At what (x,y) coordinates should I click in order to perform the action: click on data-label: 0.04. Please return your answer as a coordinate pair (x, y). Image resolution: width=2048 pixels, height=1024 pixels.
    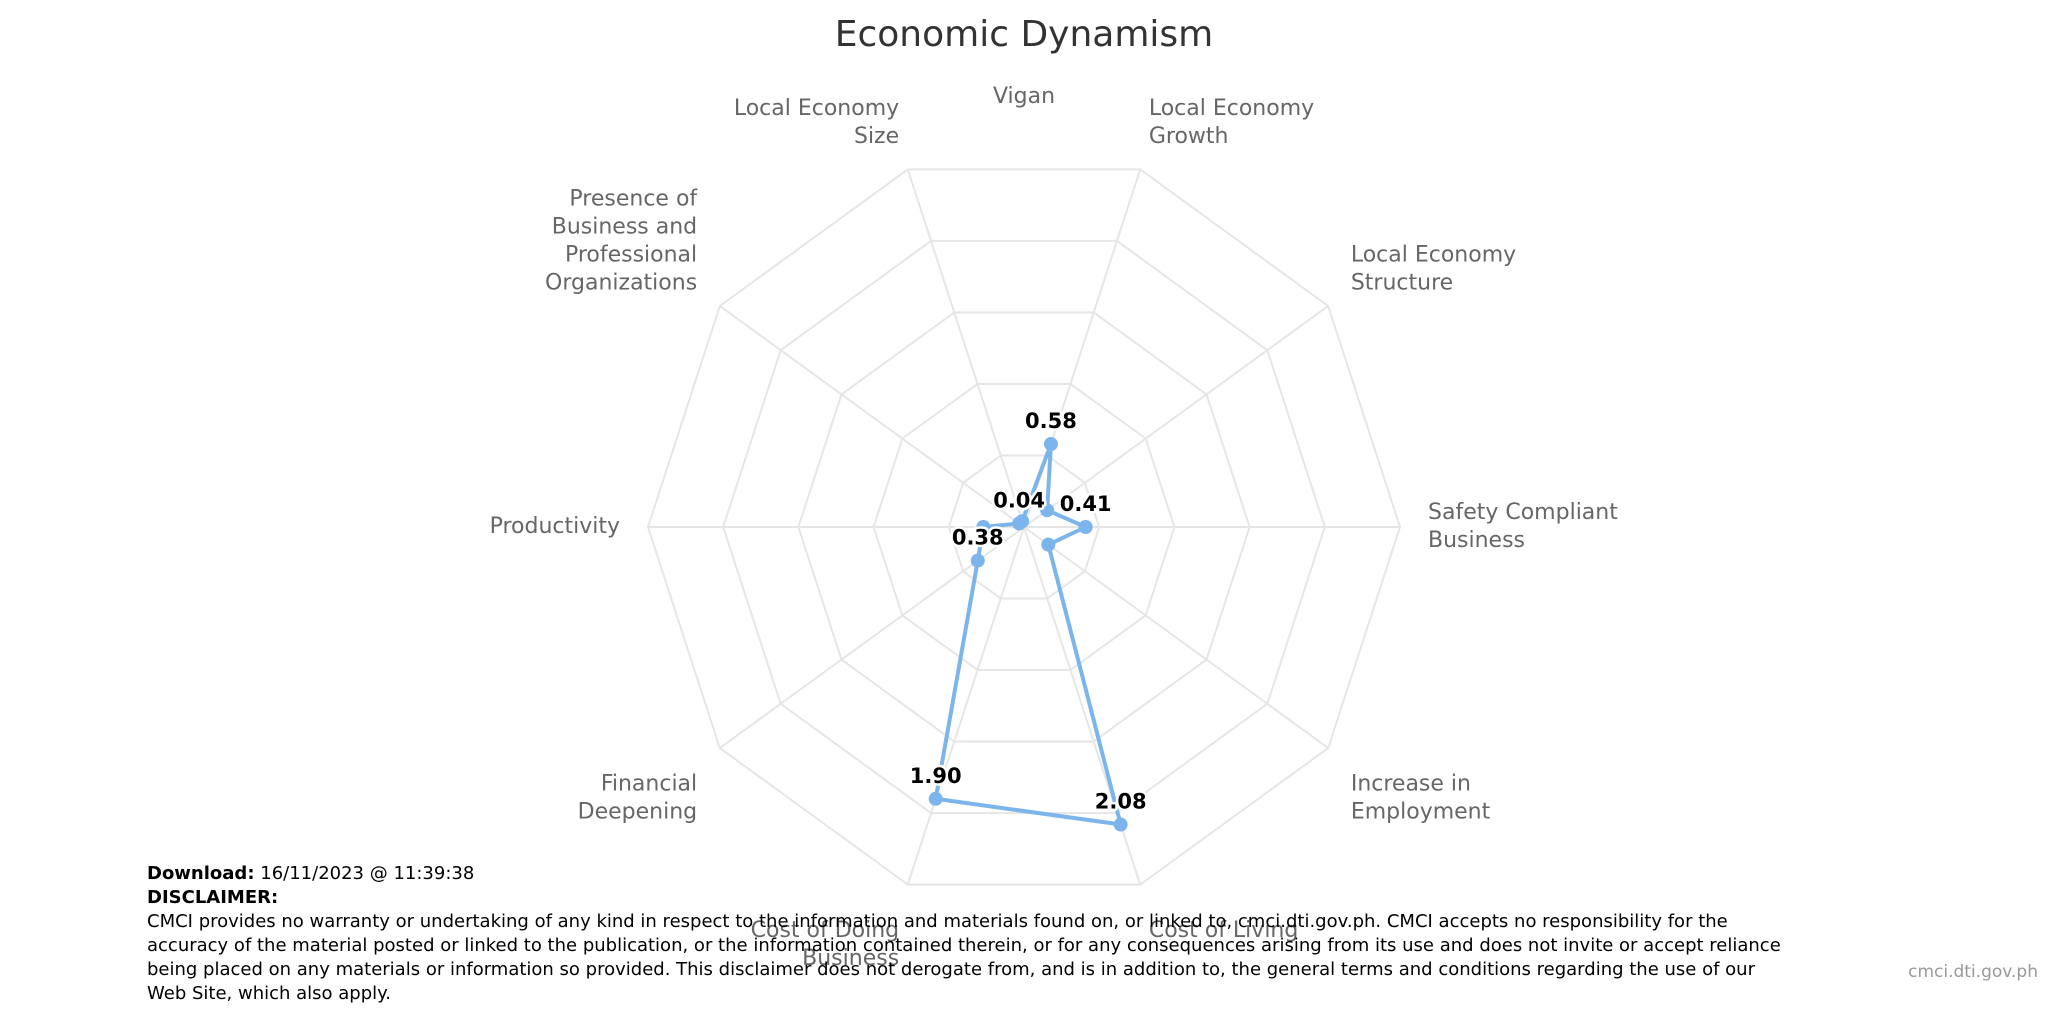
    Looking at the image, I should click on (1019, 500).